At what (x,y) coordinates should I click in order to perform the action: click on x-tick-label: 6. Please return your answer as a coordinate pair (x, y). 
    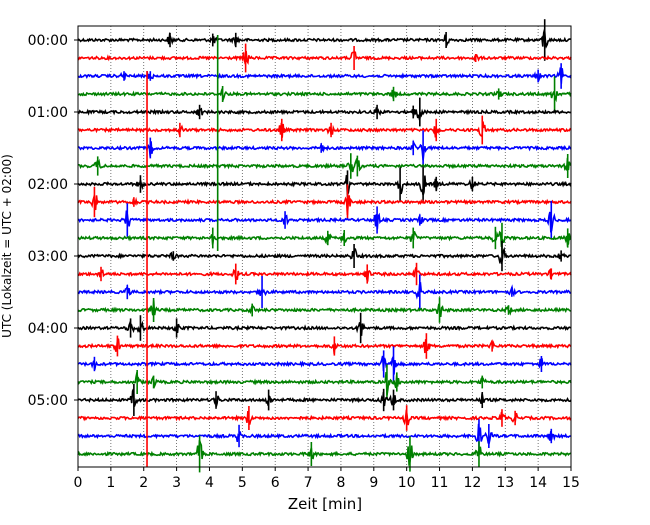
    Looking at the image, I should click on (275, 483).